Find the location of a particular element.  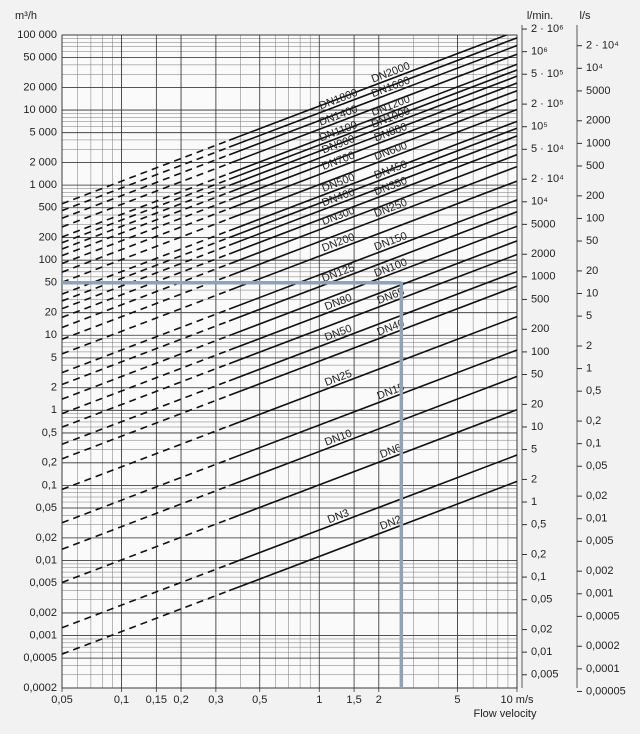

y3-tick-label: 0,0005 is located at coordinates (603, 616).